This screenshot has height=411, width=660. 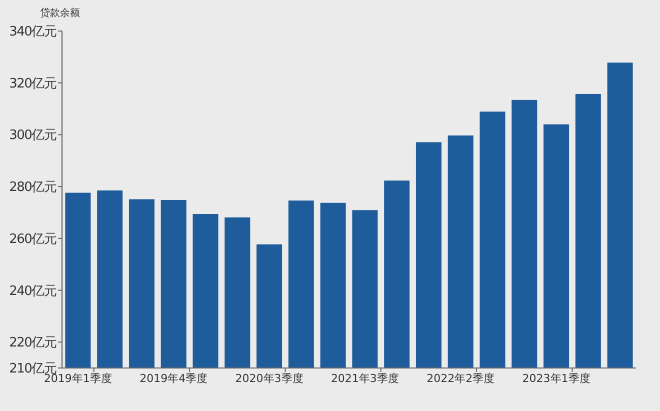 I want to click on x-tick-label: 2022年2季度, so click(x=460, y=378).